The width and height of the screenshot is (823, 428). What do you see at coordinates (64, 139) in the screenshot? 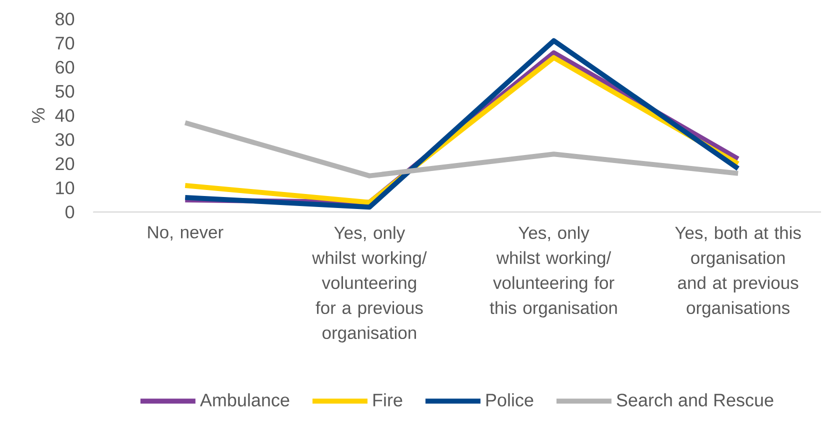
I see `y-tick-label: 30` at bounding box center [64, 139].